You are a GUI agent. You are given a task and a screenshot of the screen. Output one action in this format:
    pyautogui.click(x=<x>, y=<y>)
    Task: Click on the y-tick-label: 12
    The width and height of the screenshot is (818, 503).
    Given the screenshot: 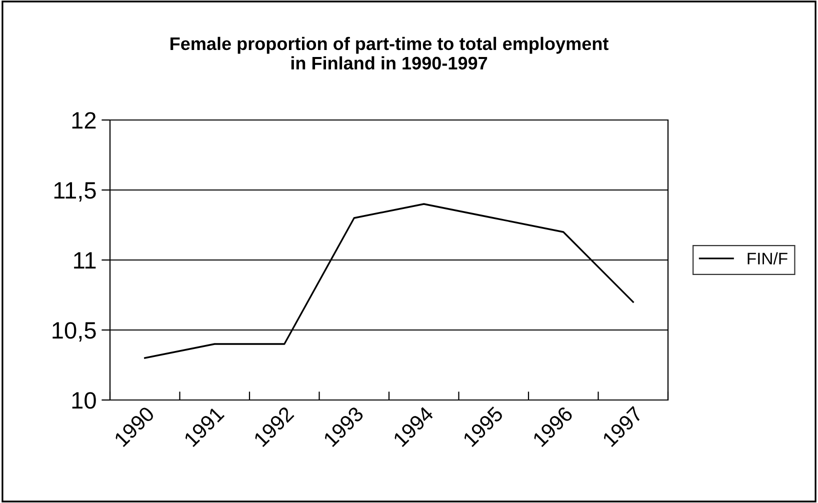 What is the action you would take?
    pyautogui.click(x=84, y=120)
    